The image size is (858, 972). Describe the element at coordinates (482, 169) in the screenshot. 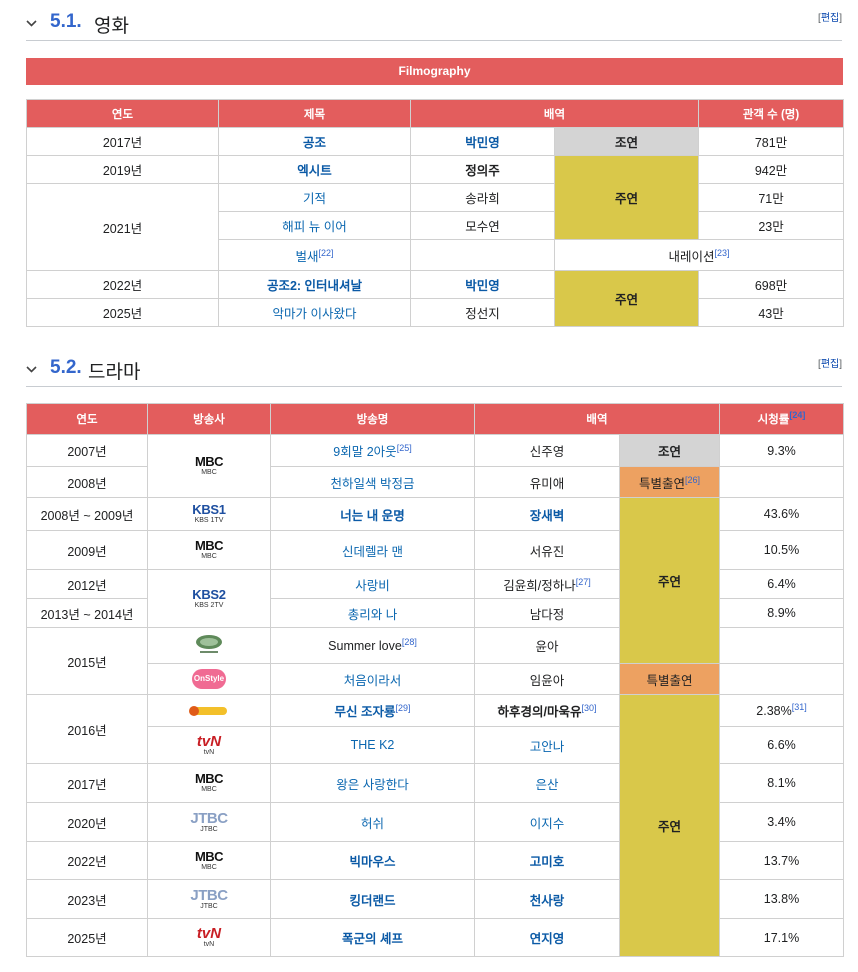

I see `character-cell: 정의주` at that location.